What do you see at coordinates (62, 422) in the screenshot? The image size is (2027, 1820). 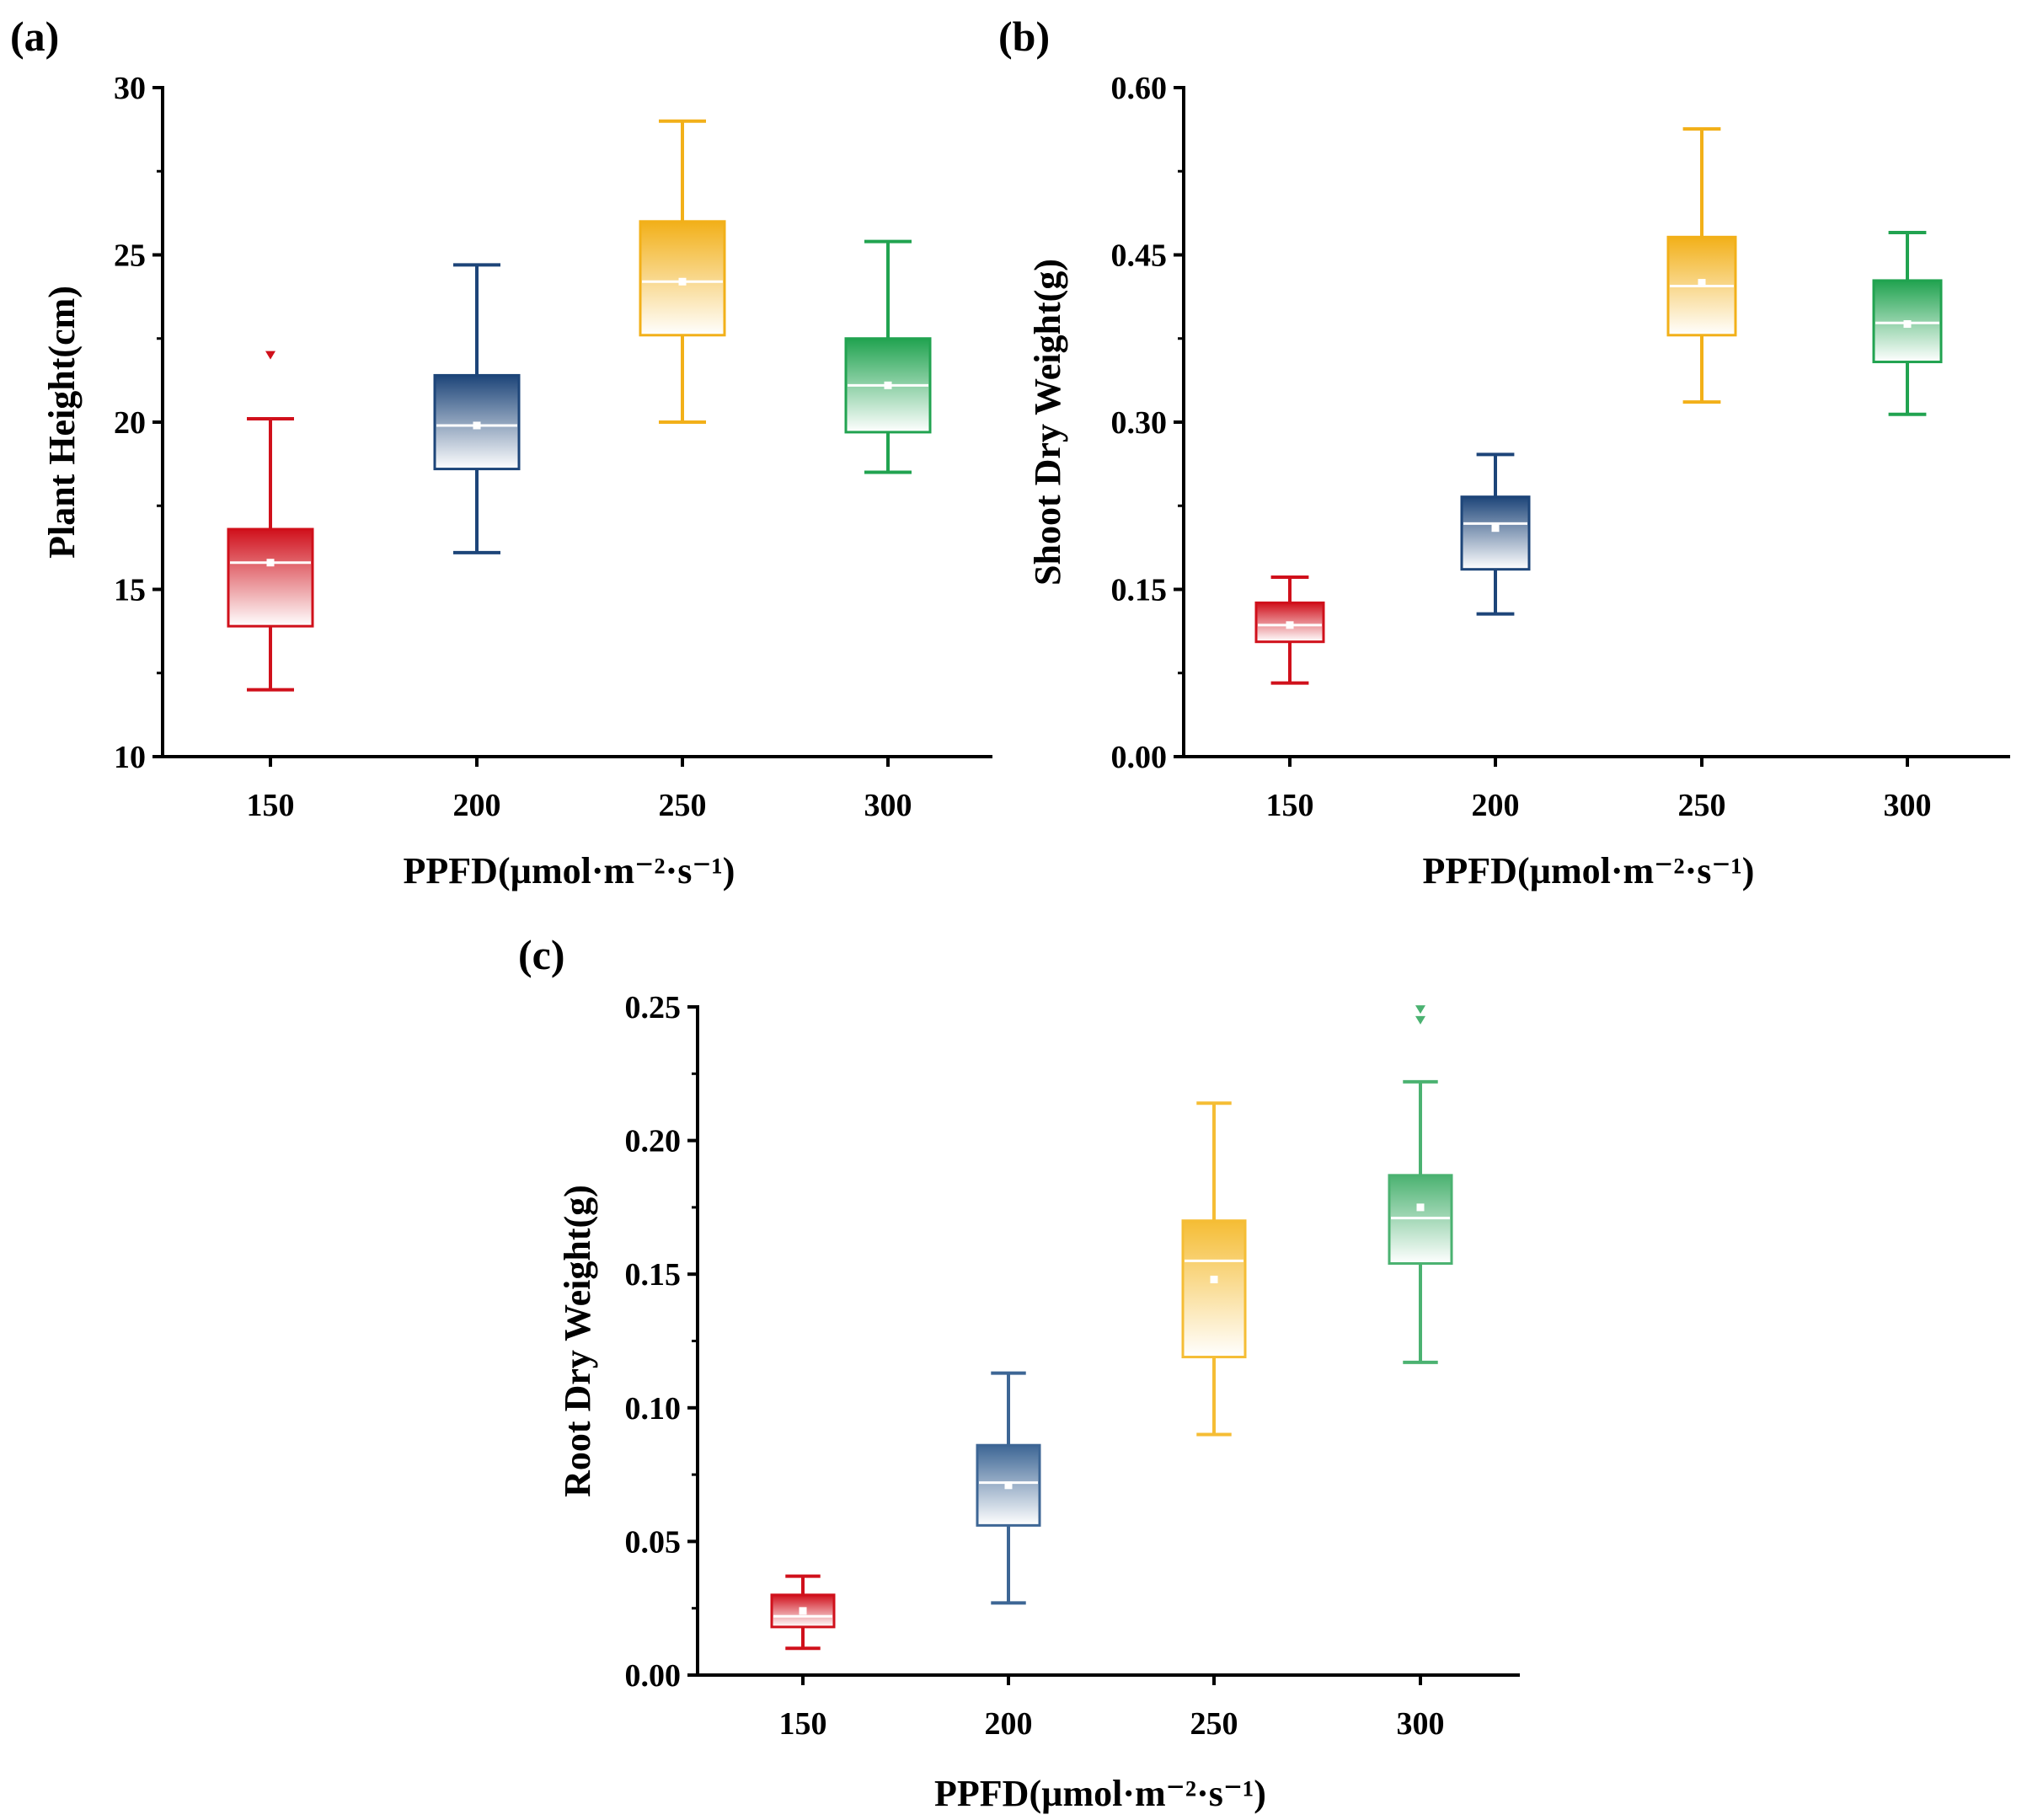 I see `y-axis-title: Plant Height(cm)` at bounding box center [62, 422].